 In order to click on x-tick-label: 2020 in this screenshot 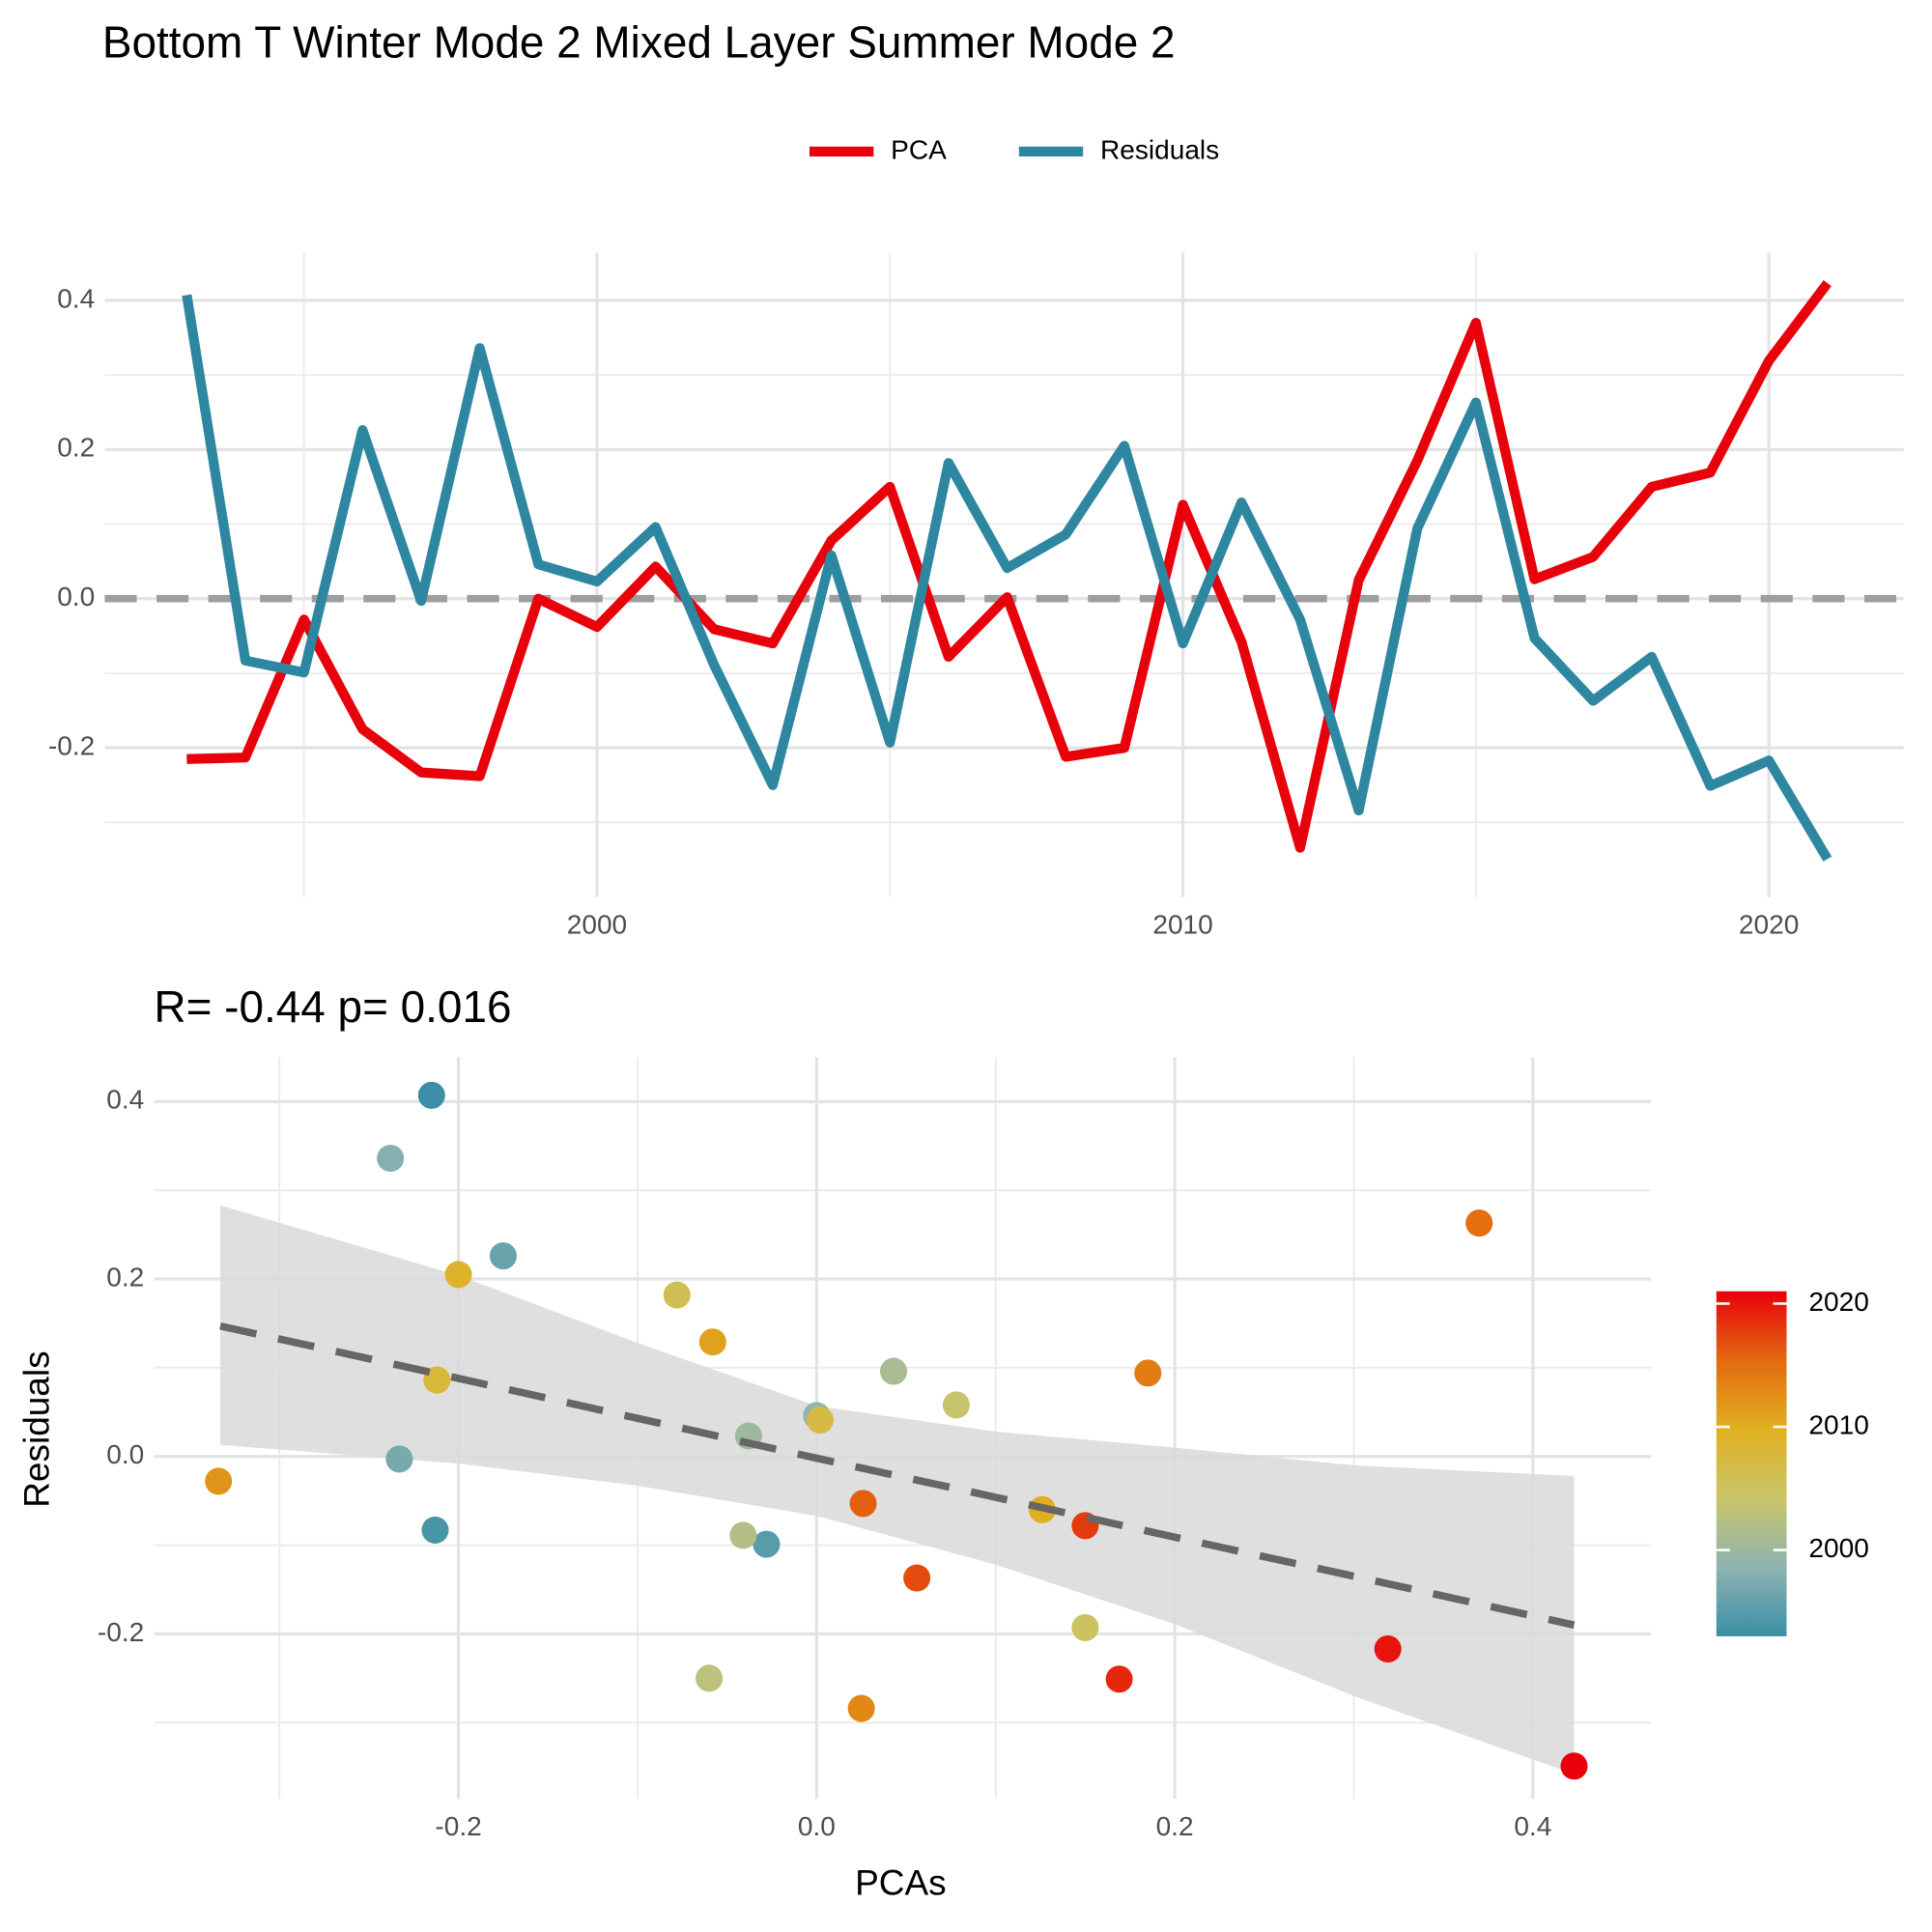, I will do `click(1769, 925)`.